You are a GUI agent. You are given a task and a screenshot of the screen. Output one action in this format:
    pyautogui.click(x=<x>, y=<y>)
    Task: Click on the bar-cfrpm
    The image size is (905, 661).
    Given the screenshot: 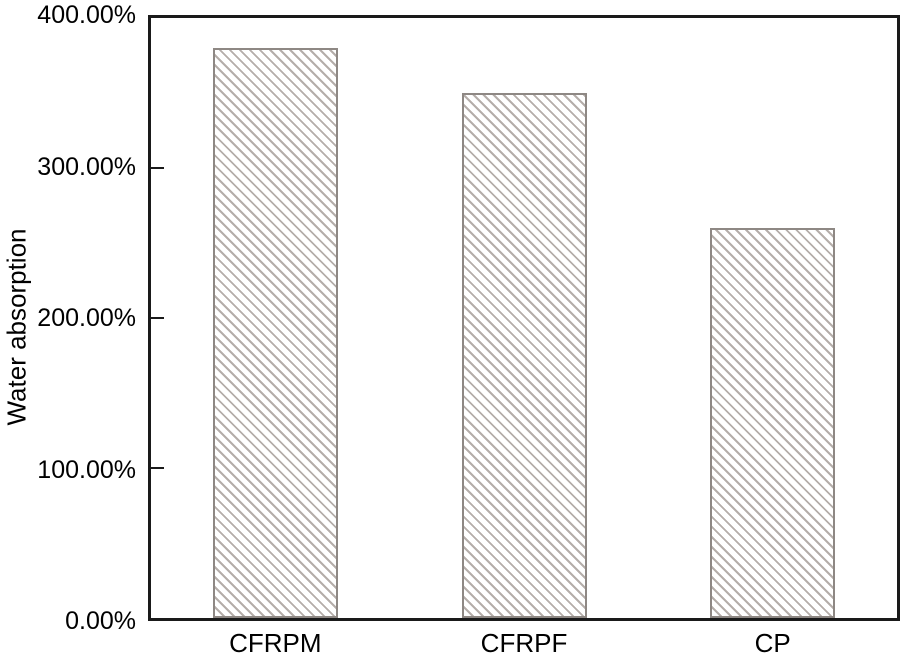 What is the action you would take?
    pyautogui.click(x=275, y=333)
    